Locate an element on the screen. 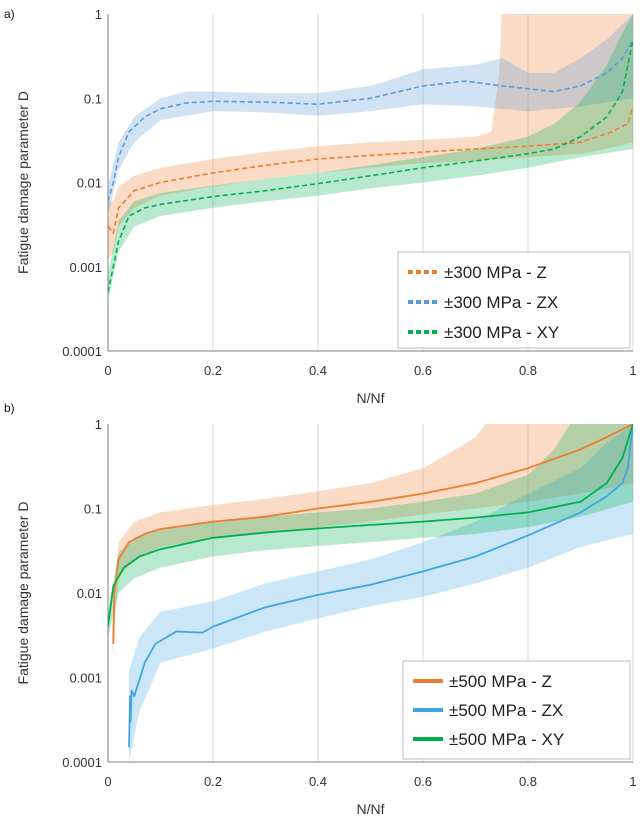 The height and width of the screenshot is (824, 643). legend: ±300 MPa - Z ±300 MPa - ZX ±300 MPa - XY is located at coordinates (514, 300).